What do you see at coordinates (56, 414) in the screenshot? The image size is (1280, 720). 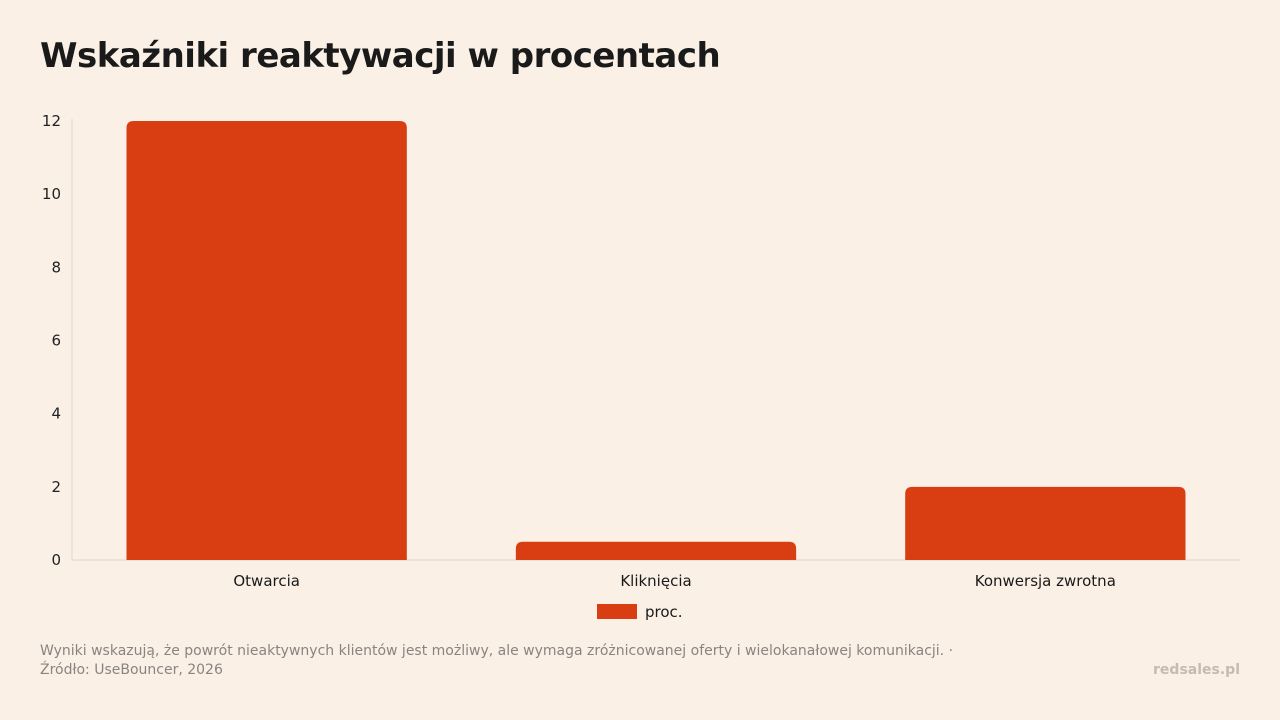 I see `y-tick-label: 4` at bounding box center [56, 414].